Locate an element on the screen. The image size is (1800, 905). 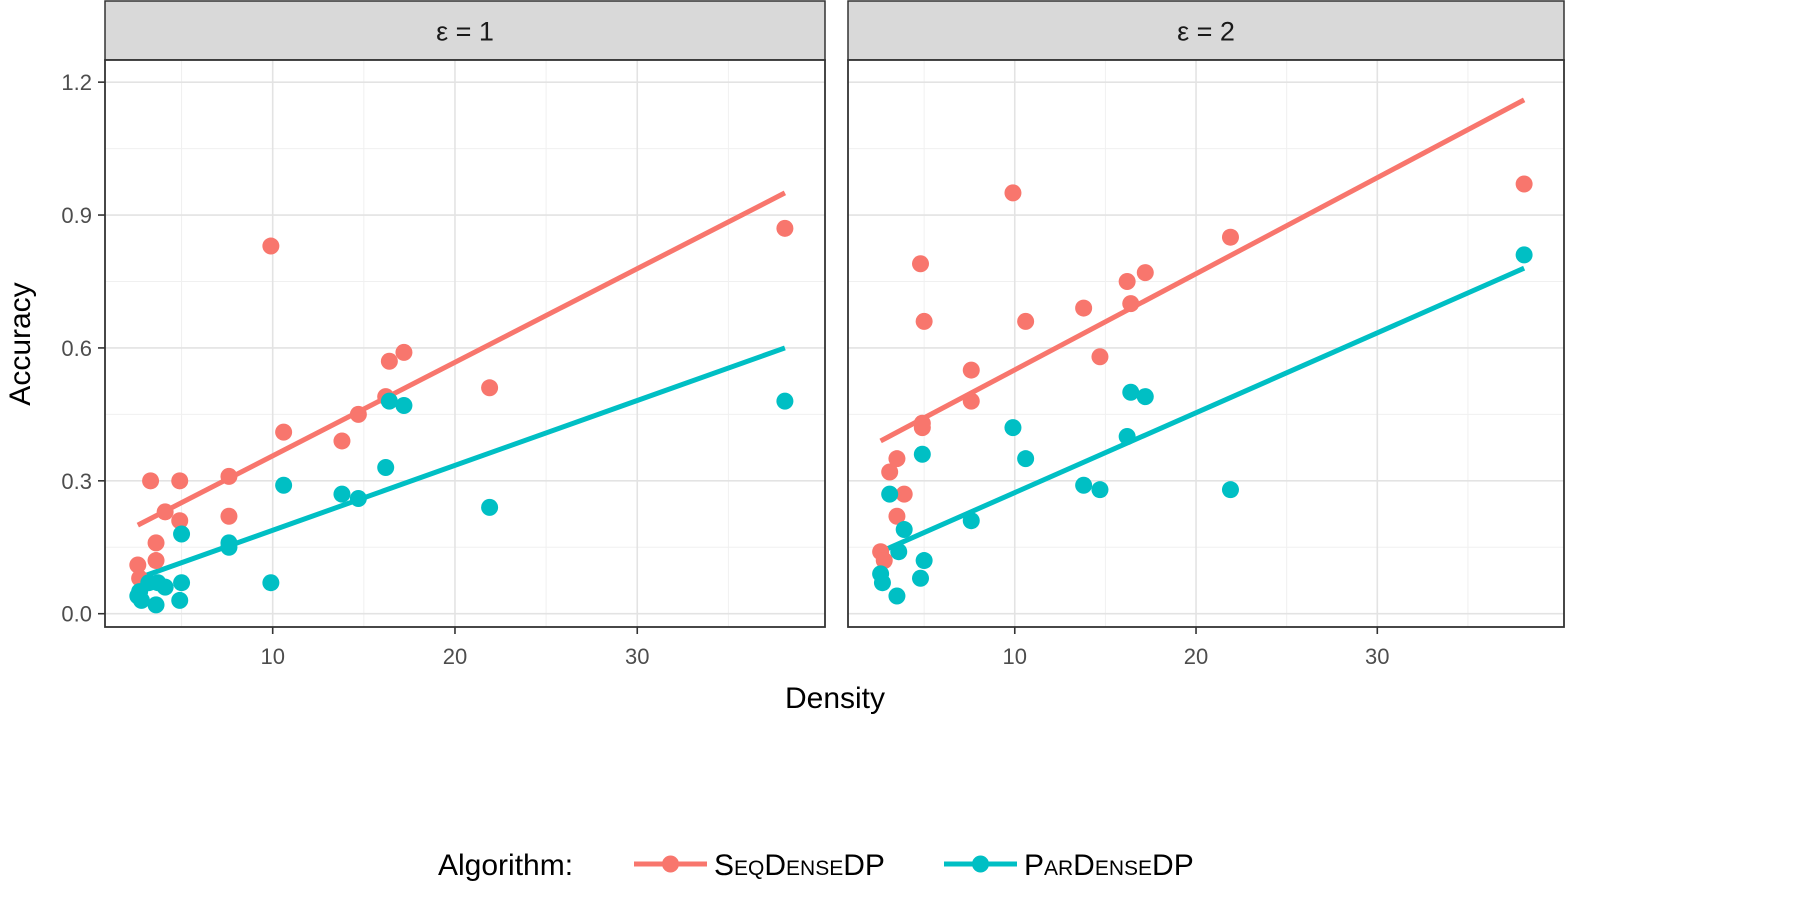
legend-key-point-pardensedp is located at coordinates (980, 864).